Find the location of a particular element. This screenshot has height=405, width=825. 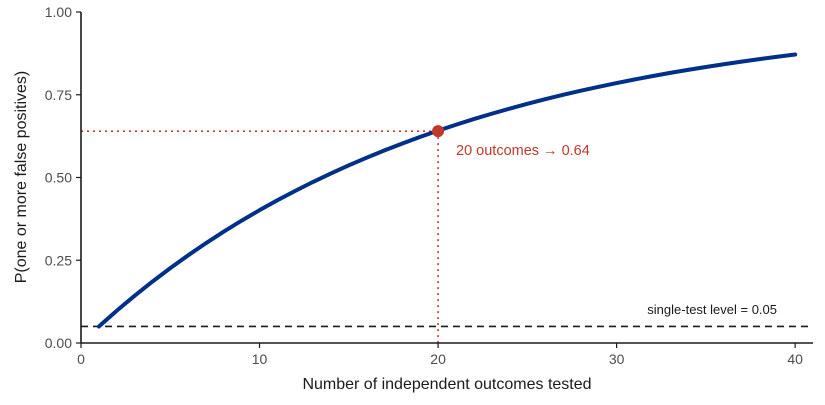

y-axis-title: P(one or more false positives) is located at coordinates (21, 177).